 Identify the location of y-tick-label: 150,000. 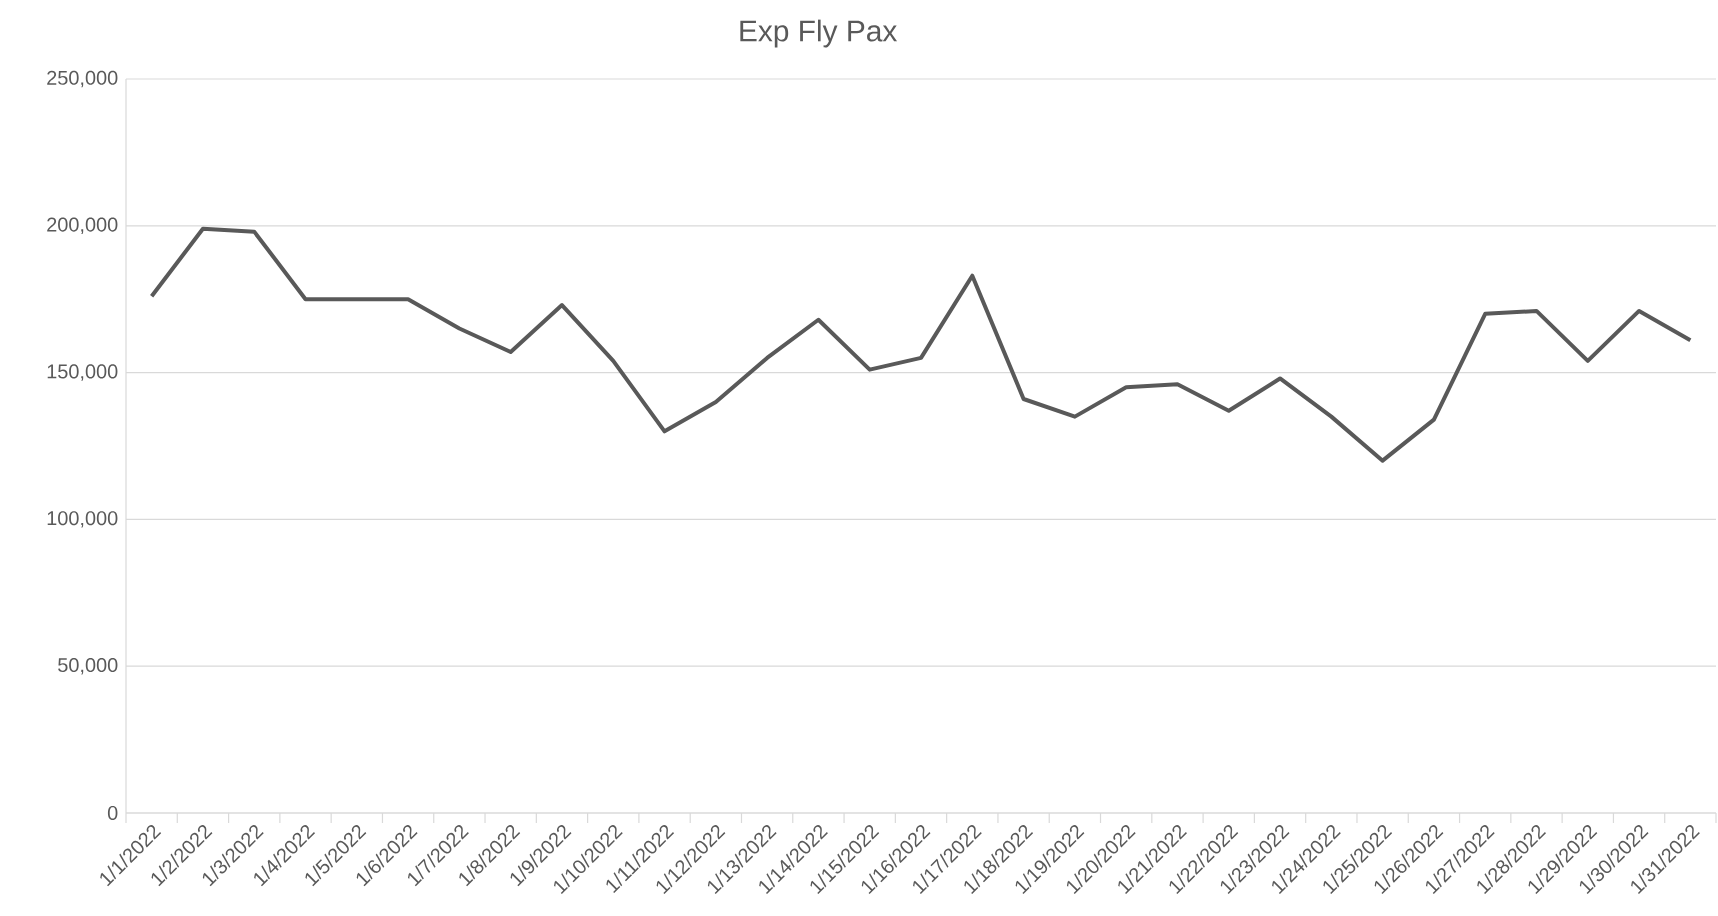
(82, 372).